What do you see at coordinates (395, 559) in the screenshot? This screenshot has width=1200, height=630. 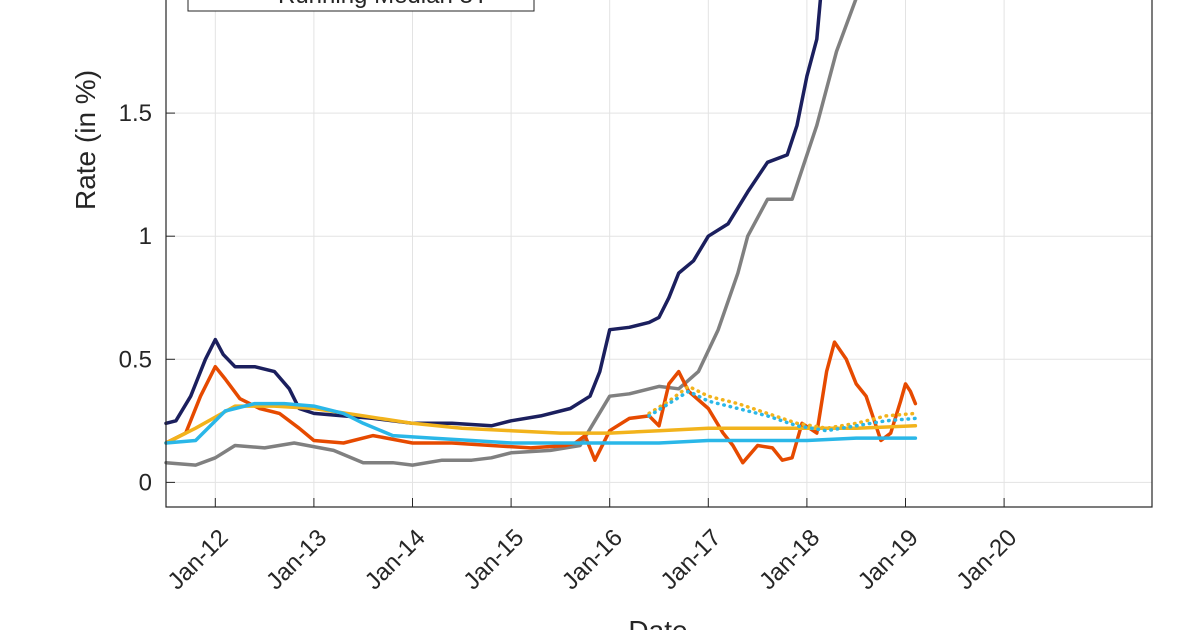 I see `x-tick-label: Jan-14` at bounding box center [395, 559].